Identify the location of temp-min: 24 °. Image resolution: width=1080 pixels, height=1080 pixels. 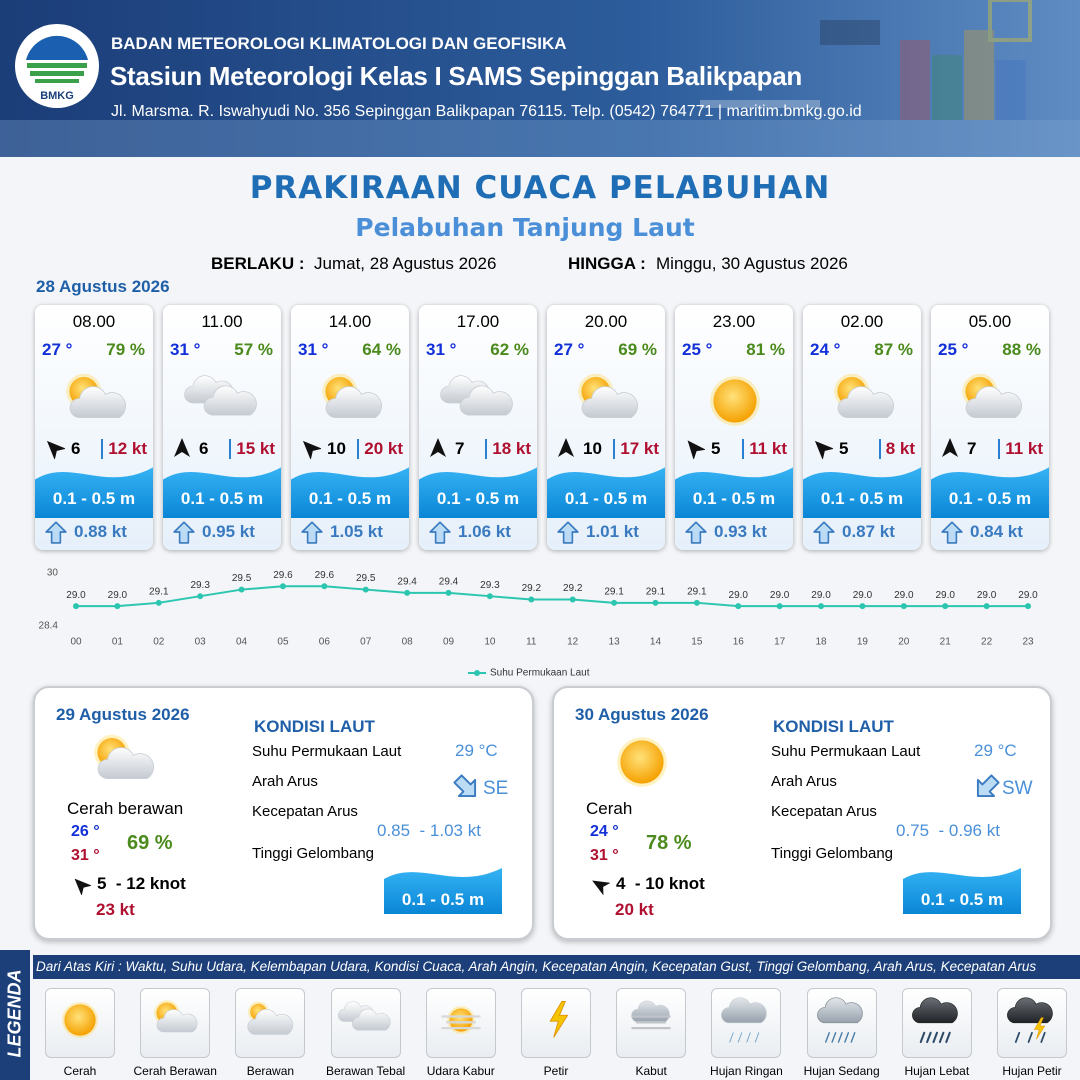
(604, 831).